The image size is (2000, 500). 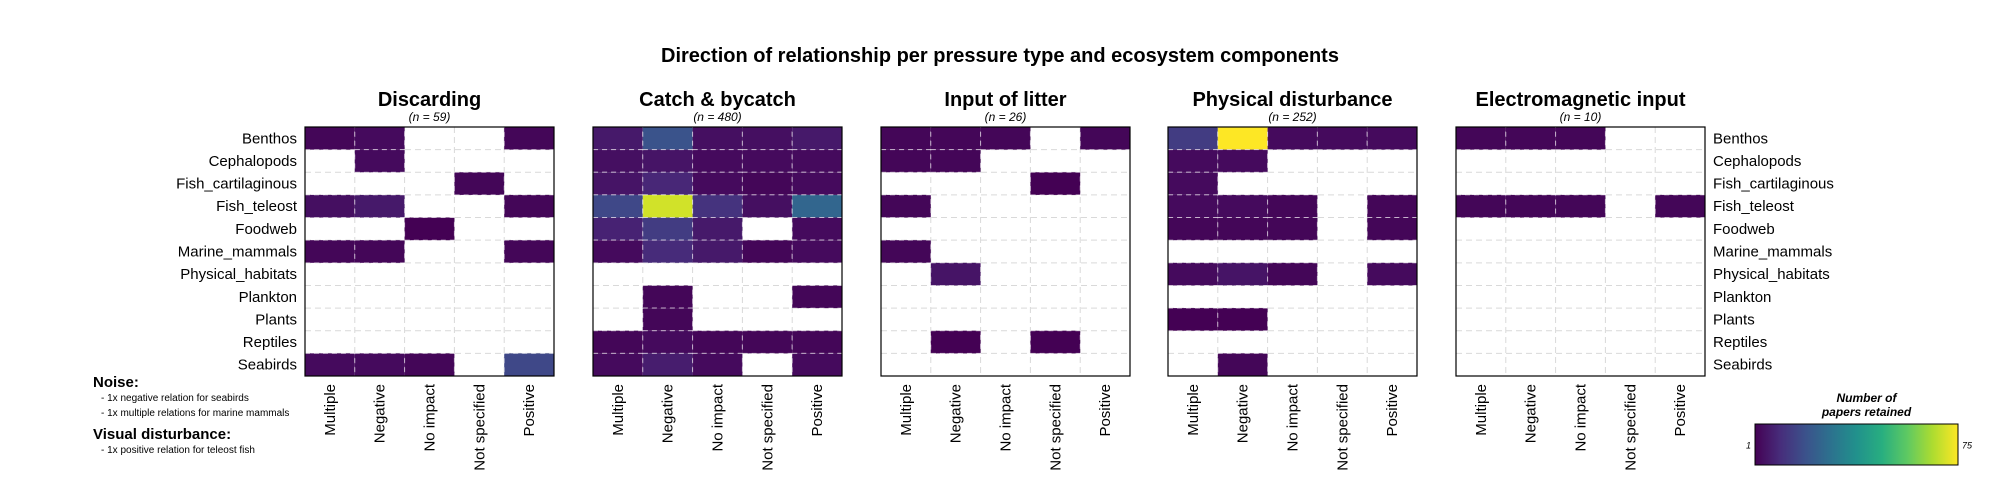 What do you see at coordinates (718, 417) in the screenshot?
I see `x-tick-label: No impact` at bounding box center [718, 417].